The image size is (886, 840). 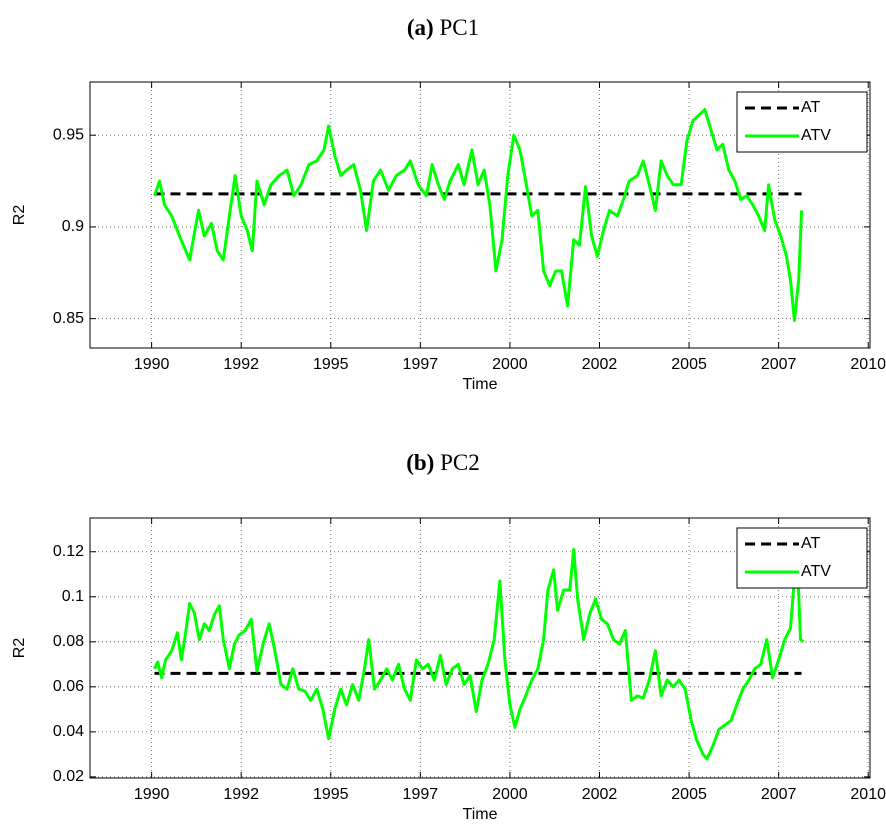 I want to click on y-tick-label: 0.08, so click(x=68, y=641).